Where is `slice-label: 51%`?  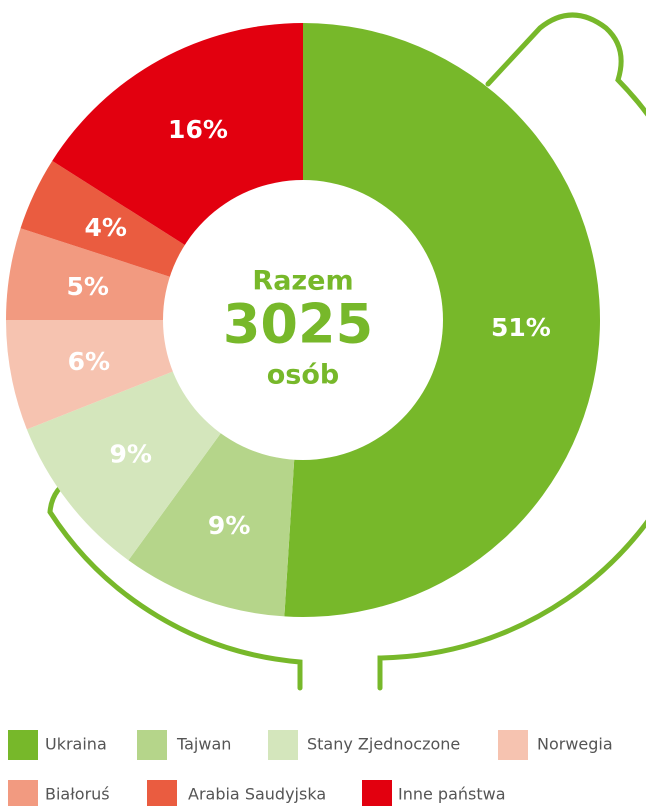
slice-label: 51% is located at coordinates (521, 327).